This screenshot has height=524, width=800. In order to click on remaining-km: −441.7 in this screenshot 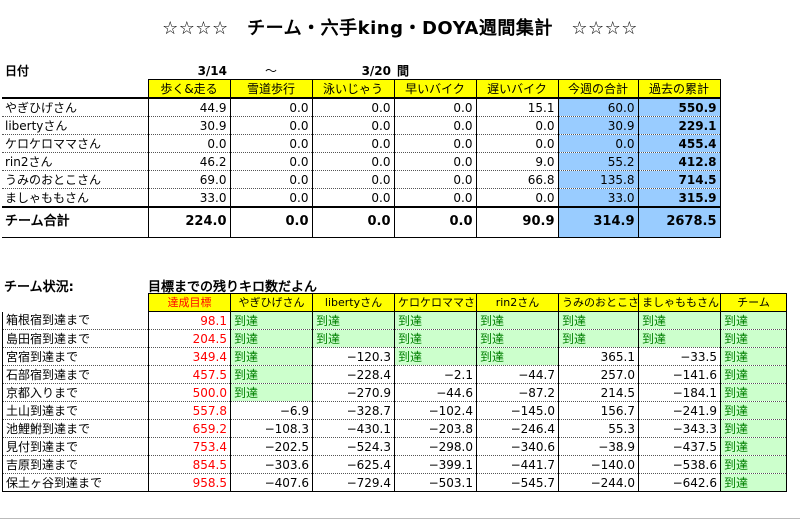, I will do `click(517, 464)`.